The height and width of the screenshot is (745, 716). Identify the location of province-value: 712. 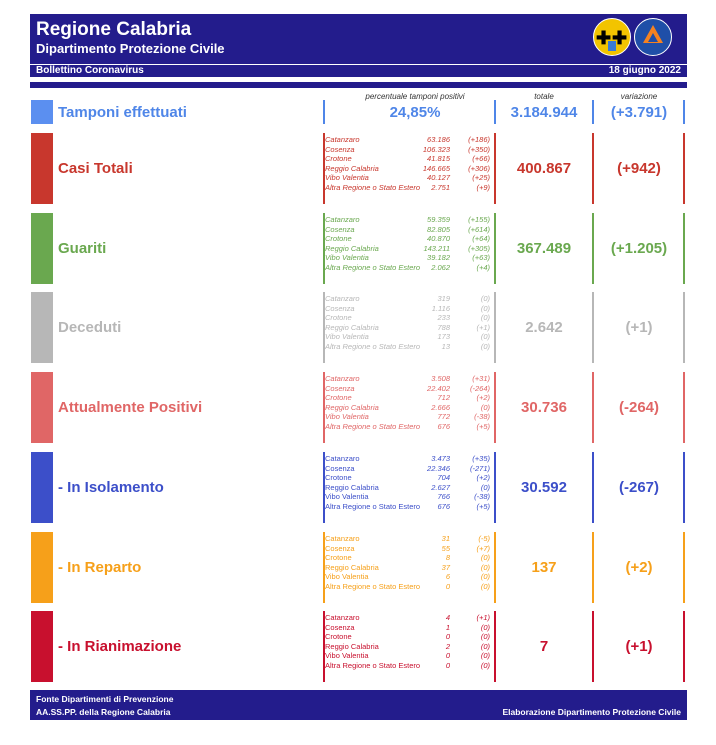
(443, 397).